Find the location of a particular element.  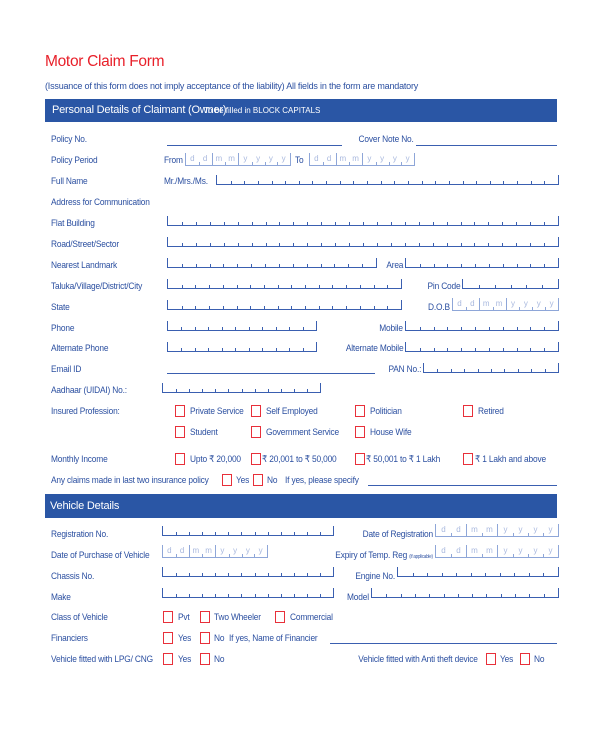

cover-note-field is located at coordinates (486, 145).